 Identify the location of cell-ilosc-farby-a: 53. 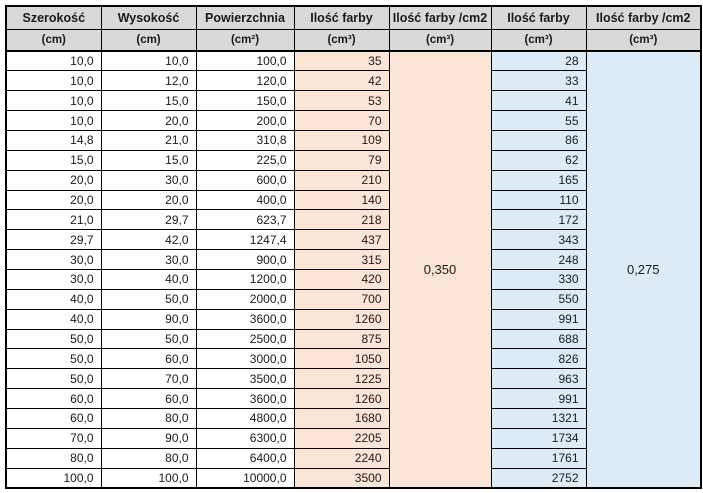
(341, 101).